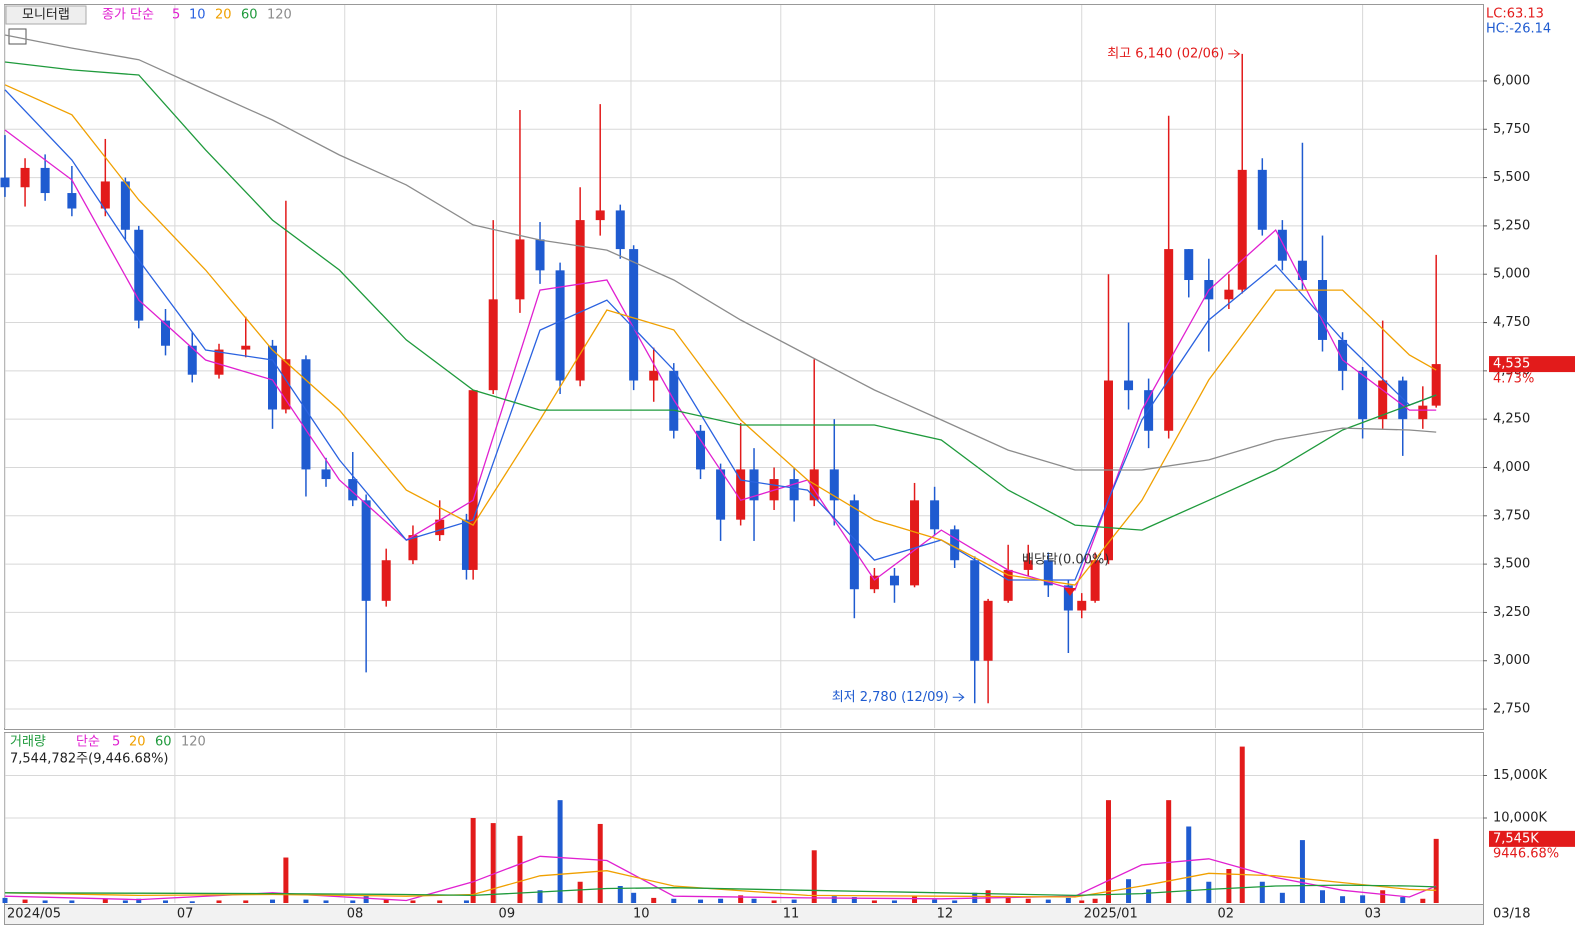 The image size is (1575, 934). I want to click on title-box, so click(46, 15).